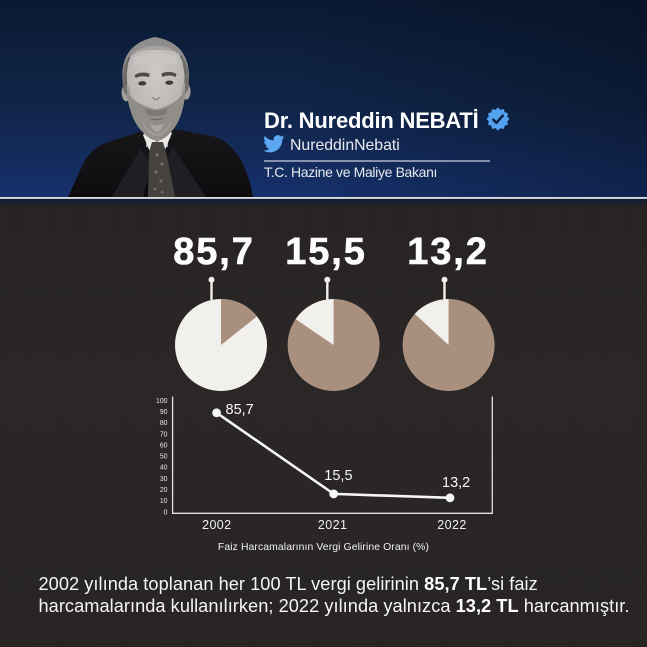  Describe the element at coordinates (164, 479) in the screenshot. I see `svg-text: 30` at that location.